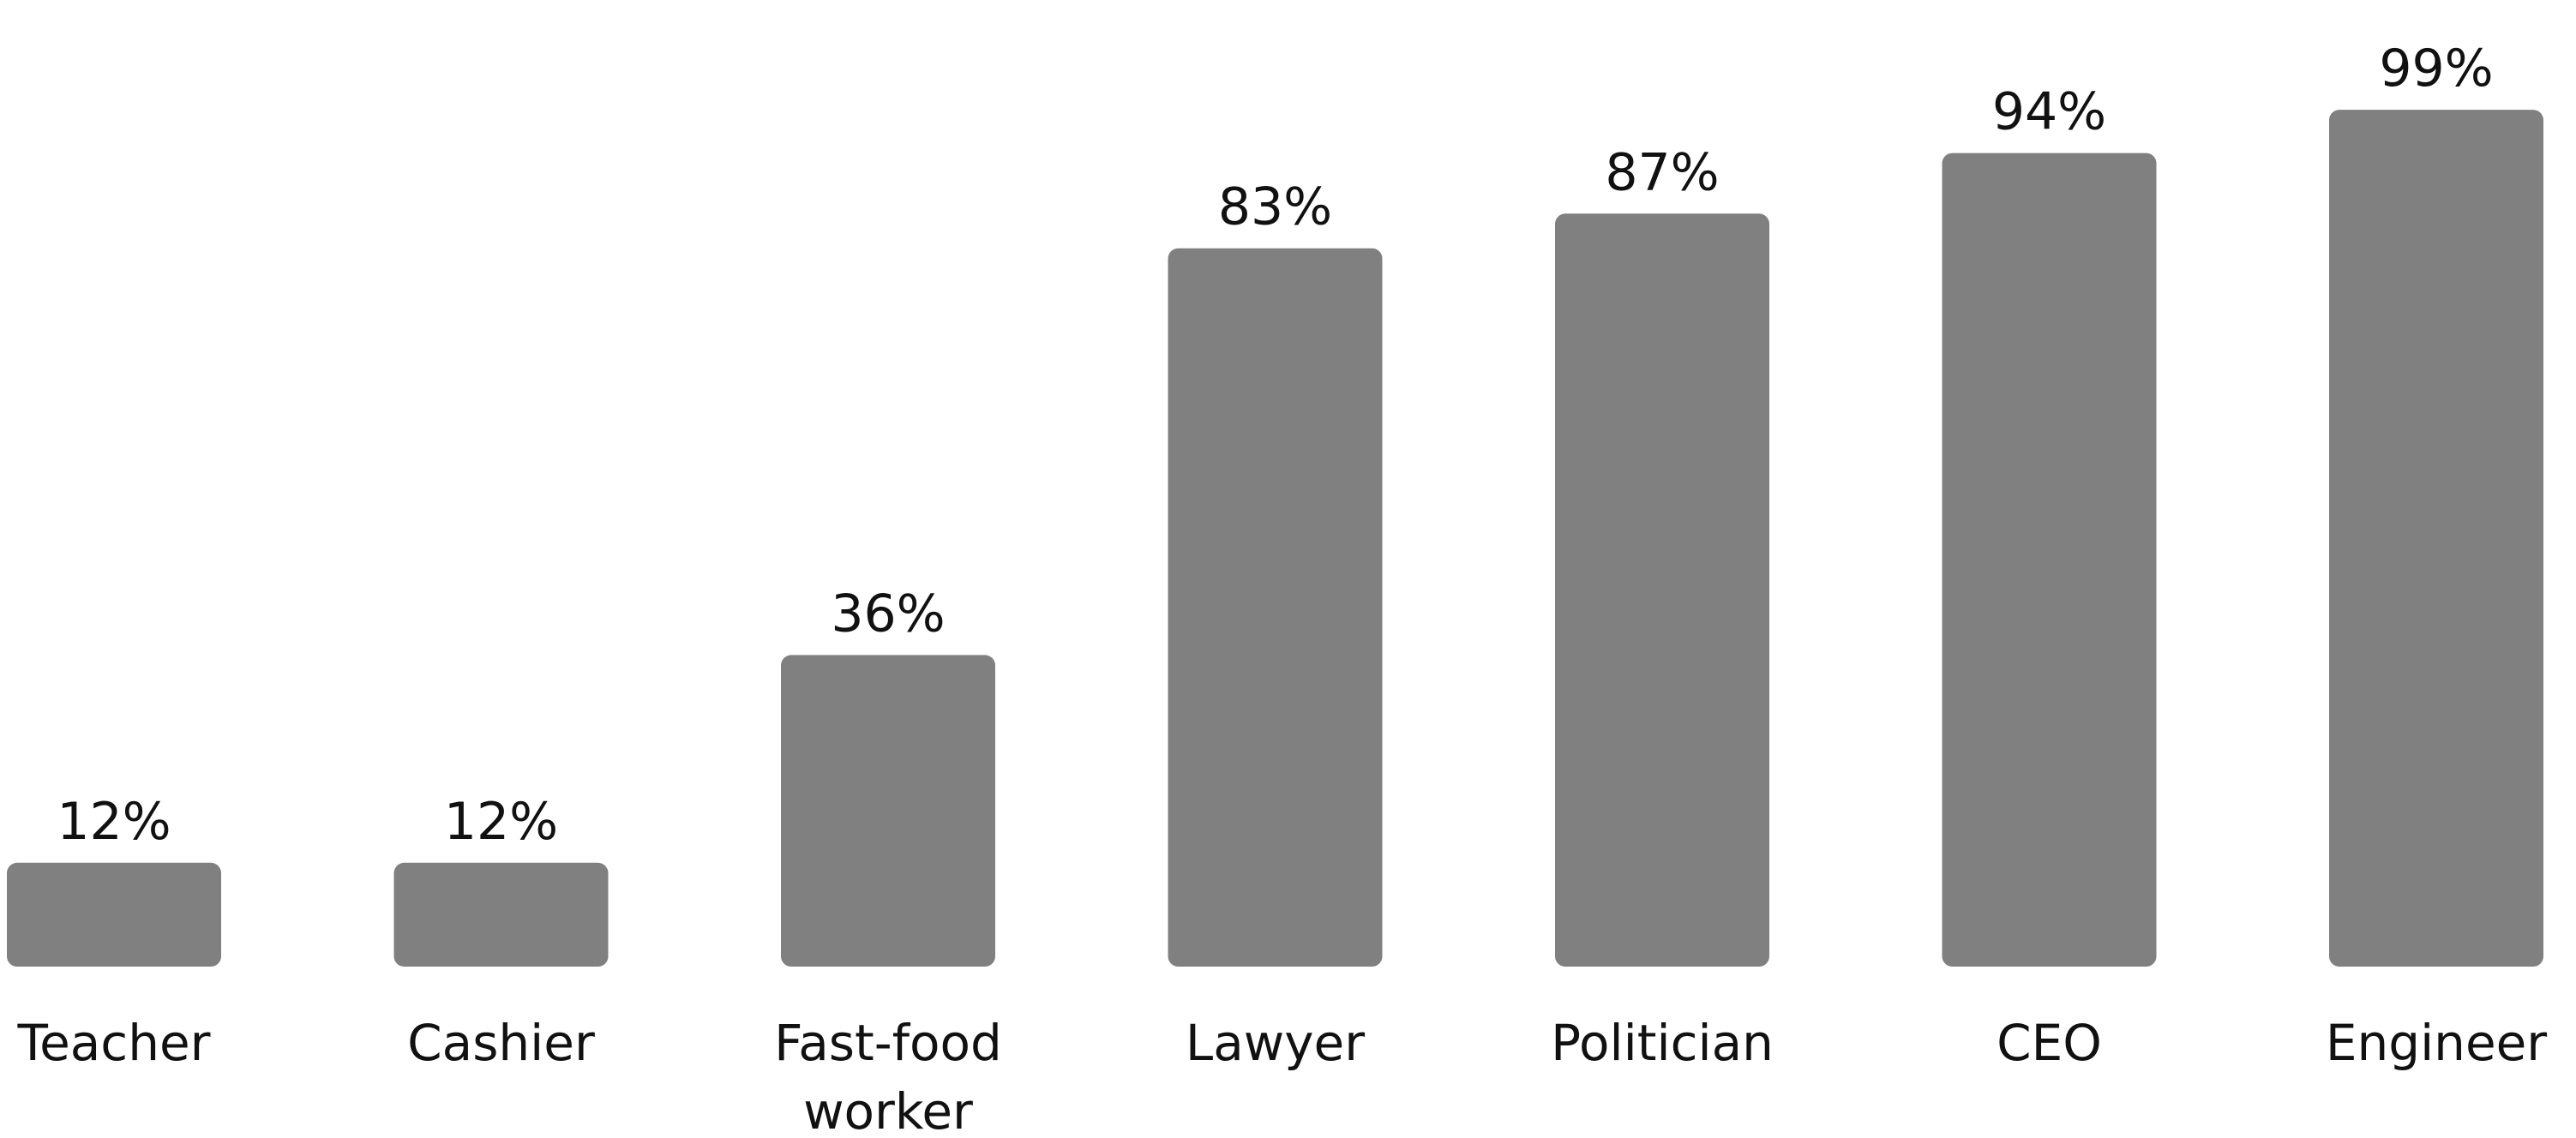  What do you see at coordinates (888, 614) in the screenshot?
I see `value-label-2: 36%` at bounding box center [888, 614].